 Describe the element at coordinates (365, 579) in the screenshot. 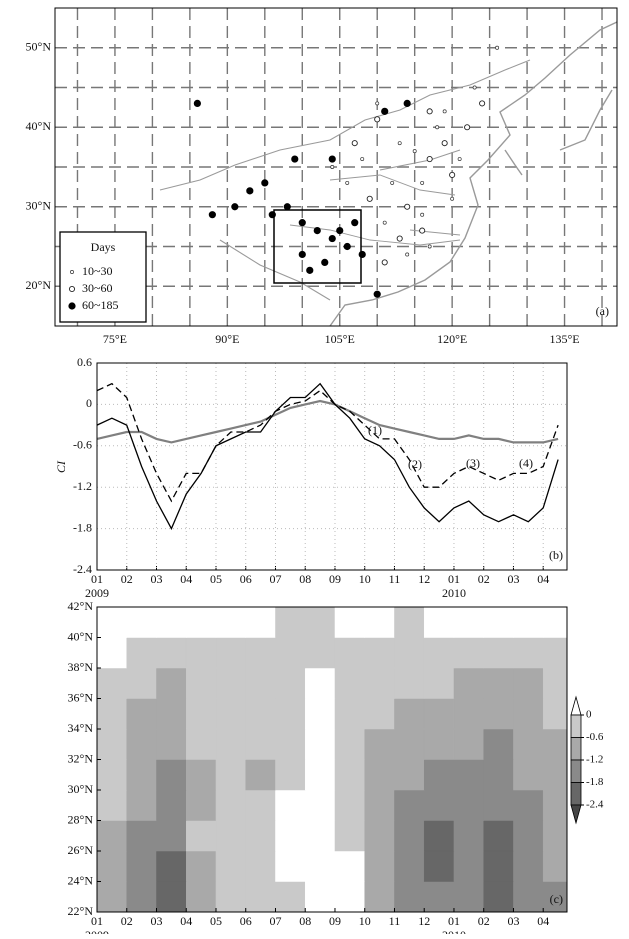

I see `x-tick-label: 10` at that location.